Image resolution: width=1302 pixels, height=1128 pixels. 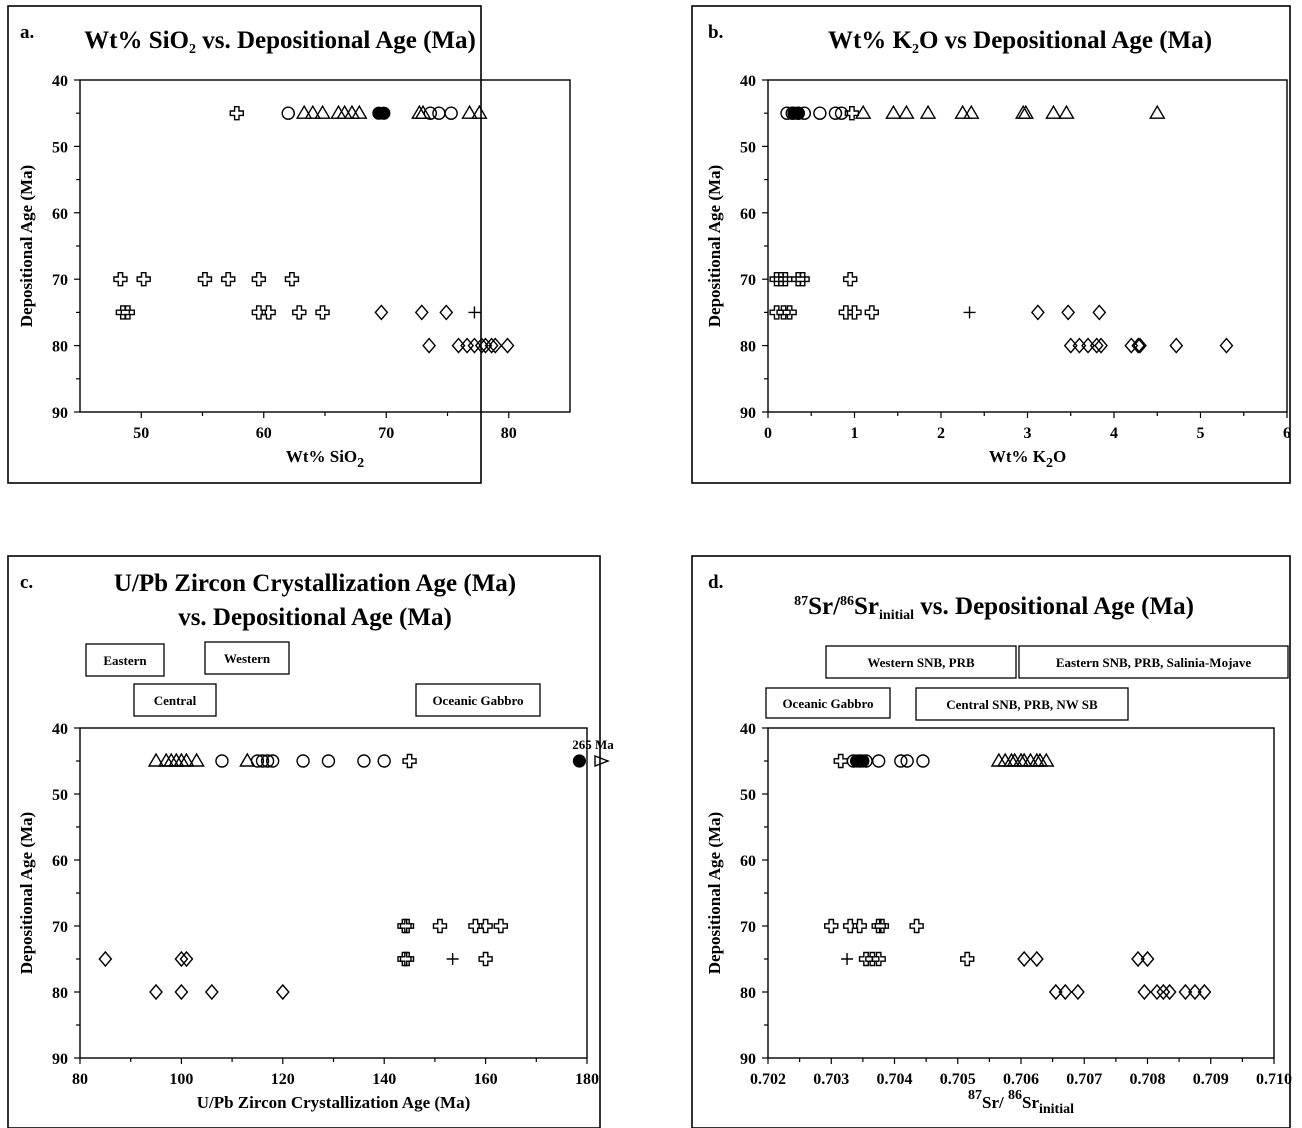 I want to click on x-tick-label: 140, so click(x=384, y=1079).